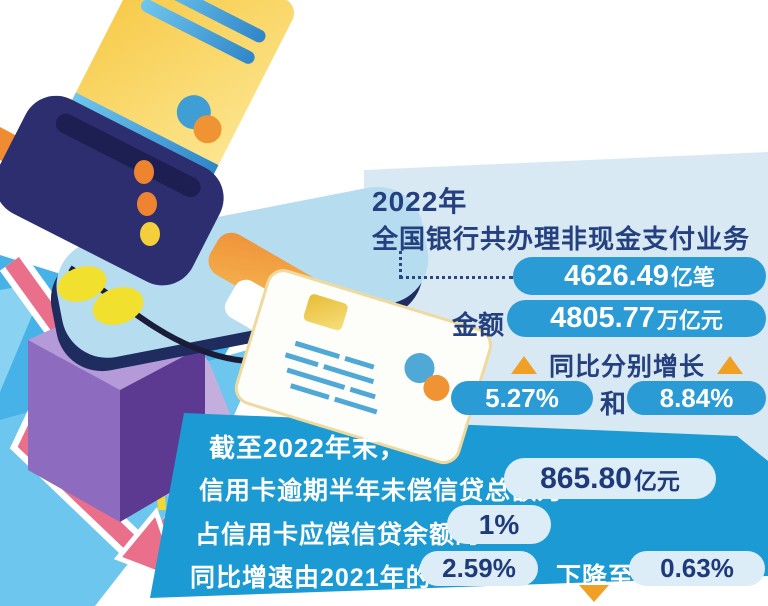 Image resolution: width=768 pixels, height=606 pixels. What do you see at coordinates (325, 312) in the screenshot?
I see `card-chip-icon` at bounding box center [325, 312].